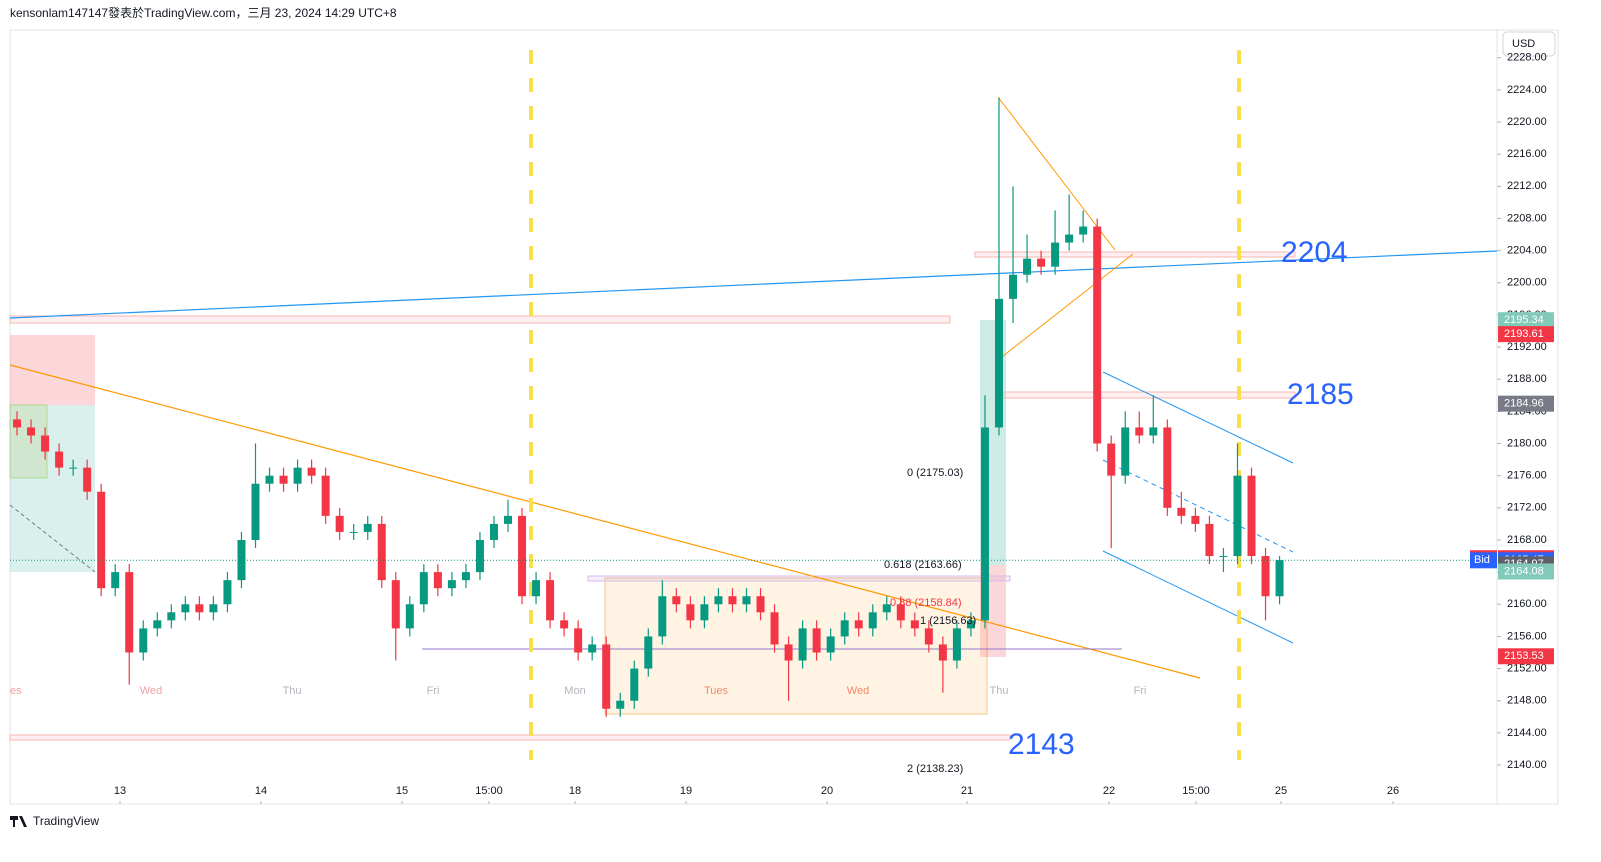 The image size is (1601, 862). I want to click on y-tick-label: 2176.00, so click(1527, 476).